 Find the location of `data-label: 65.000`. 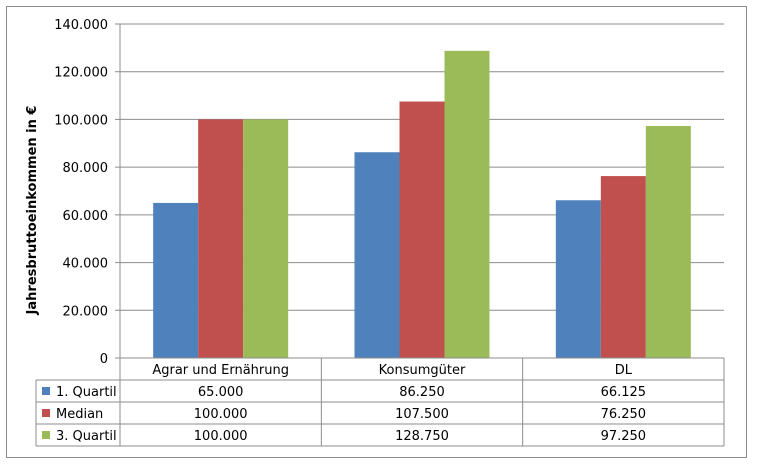

data-label: 65.000 is located at coordinates (221, 392).